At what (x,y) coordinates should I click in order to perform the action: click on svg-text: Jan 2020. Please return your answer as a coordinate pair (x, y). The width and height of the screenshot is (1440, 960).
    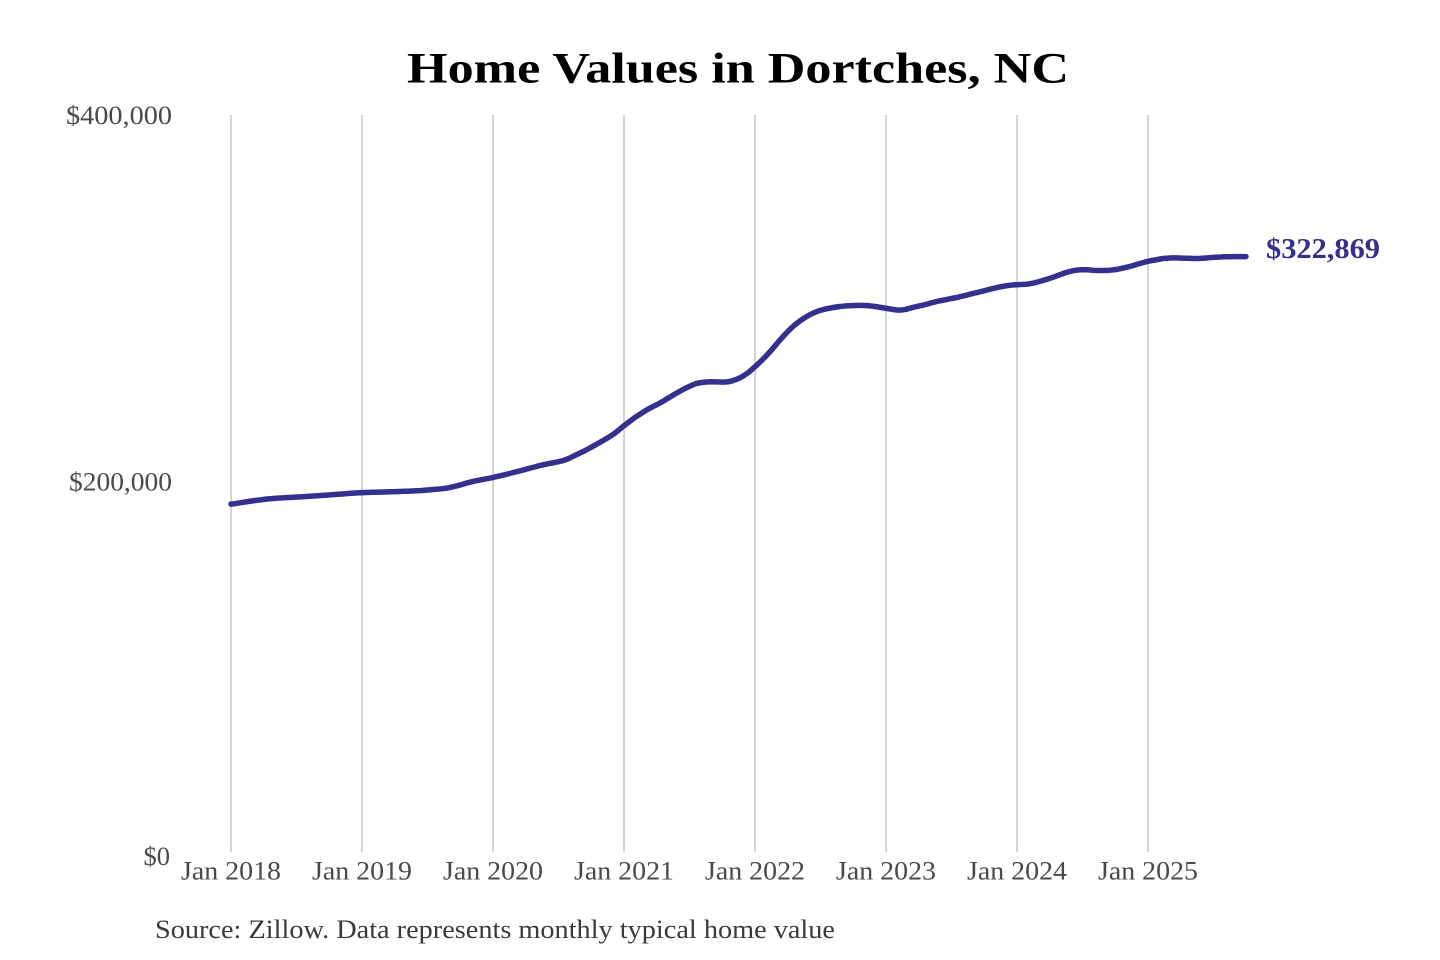
    Looking at the image, I should click on (493, 871).